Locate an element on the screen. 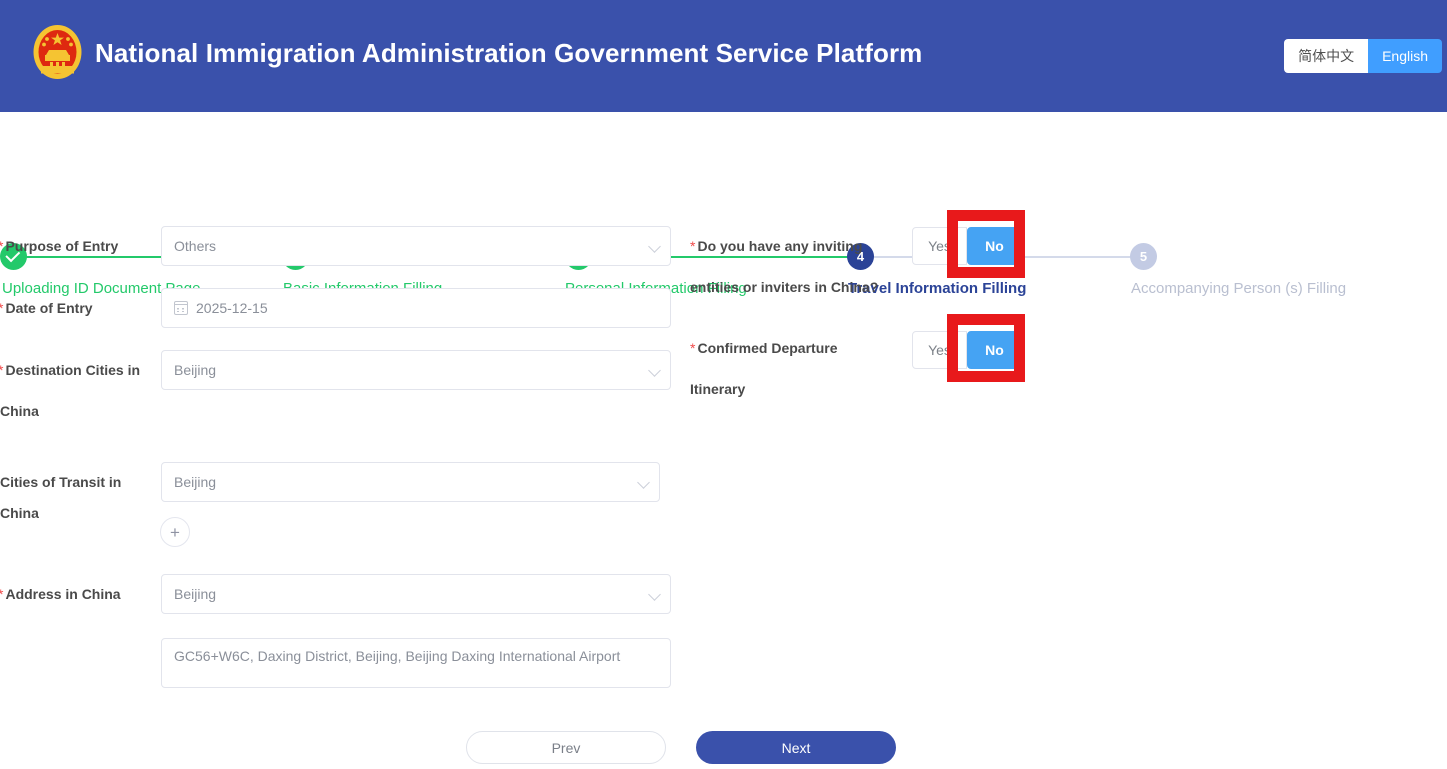  select-destination-cities: Beijing is located at coordinates (416, 370).